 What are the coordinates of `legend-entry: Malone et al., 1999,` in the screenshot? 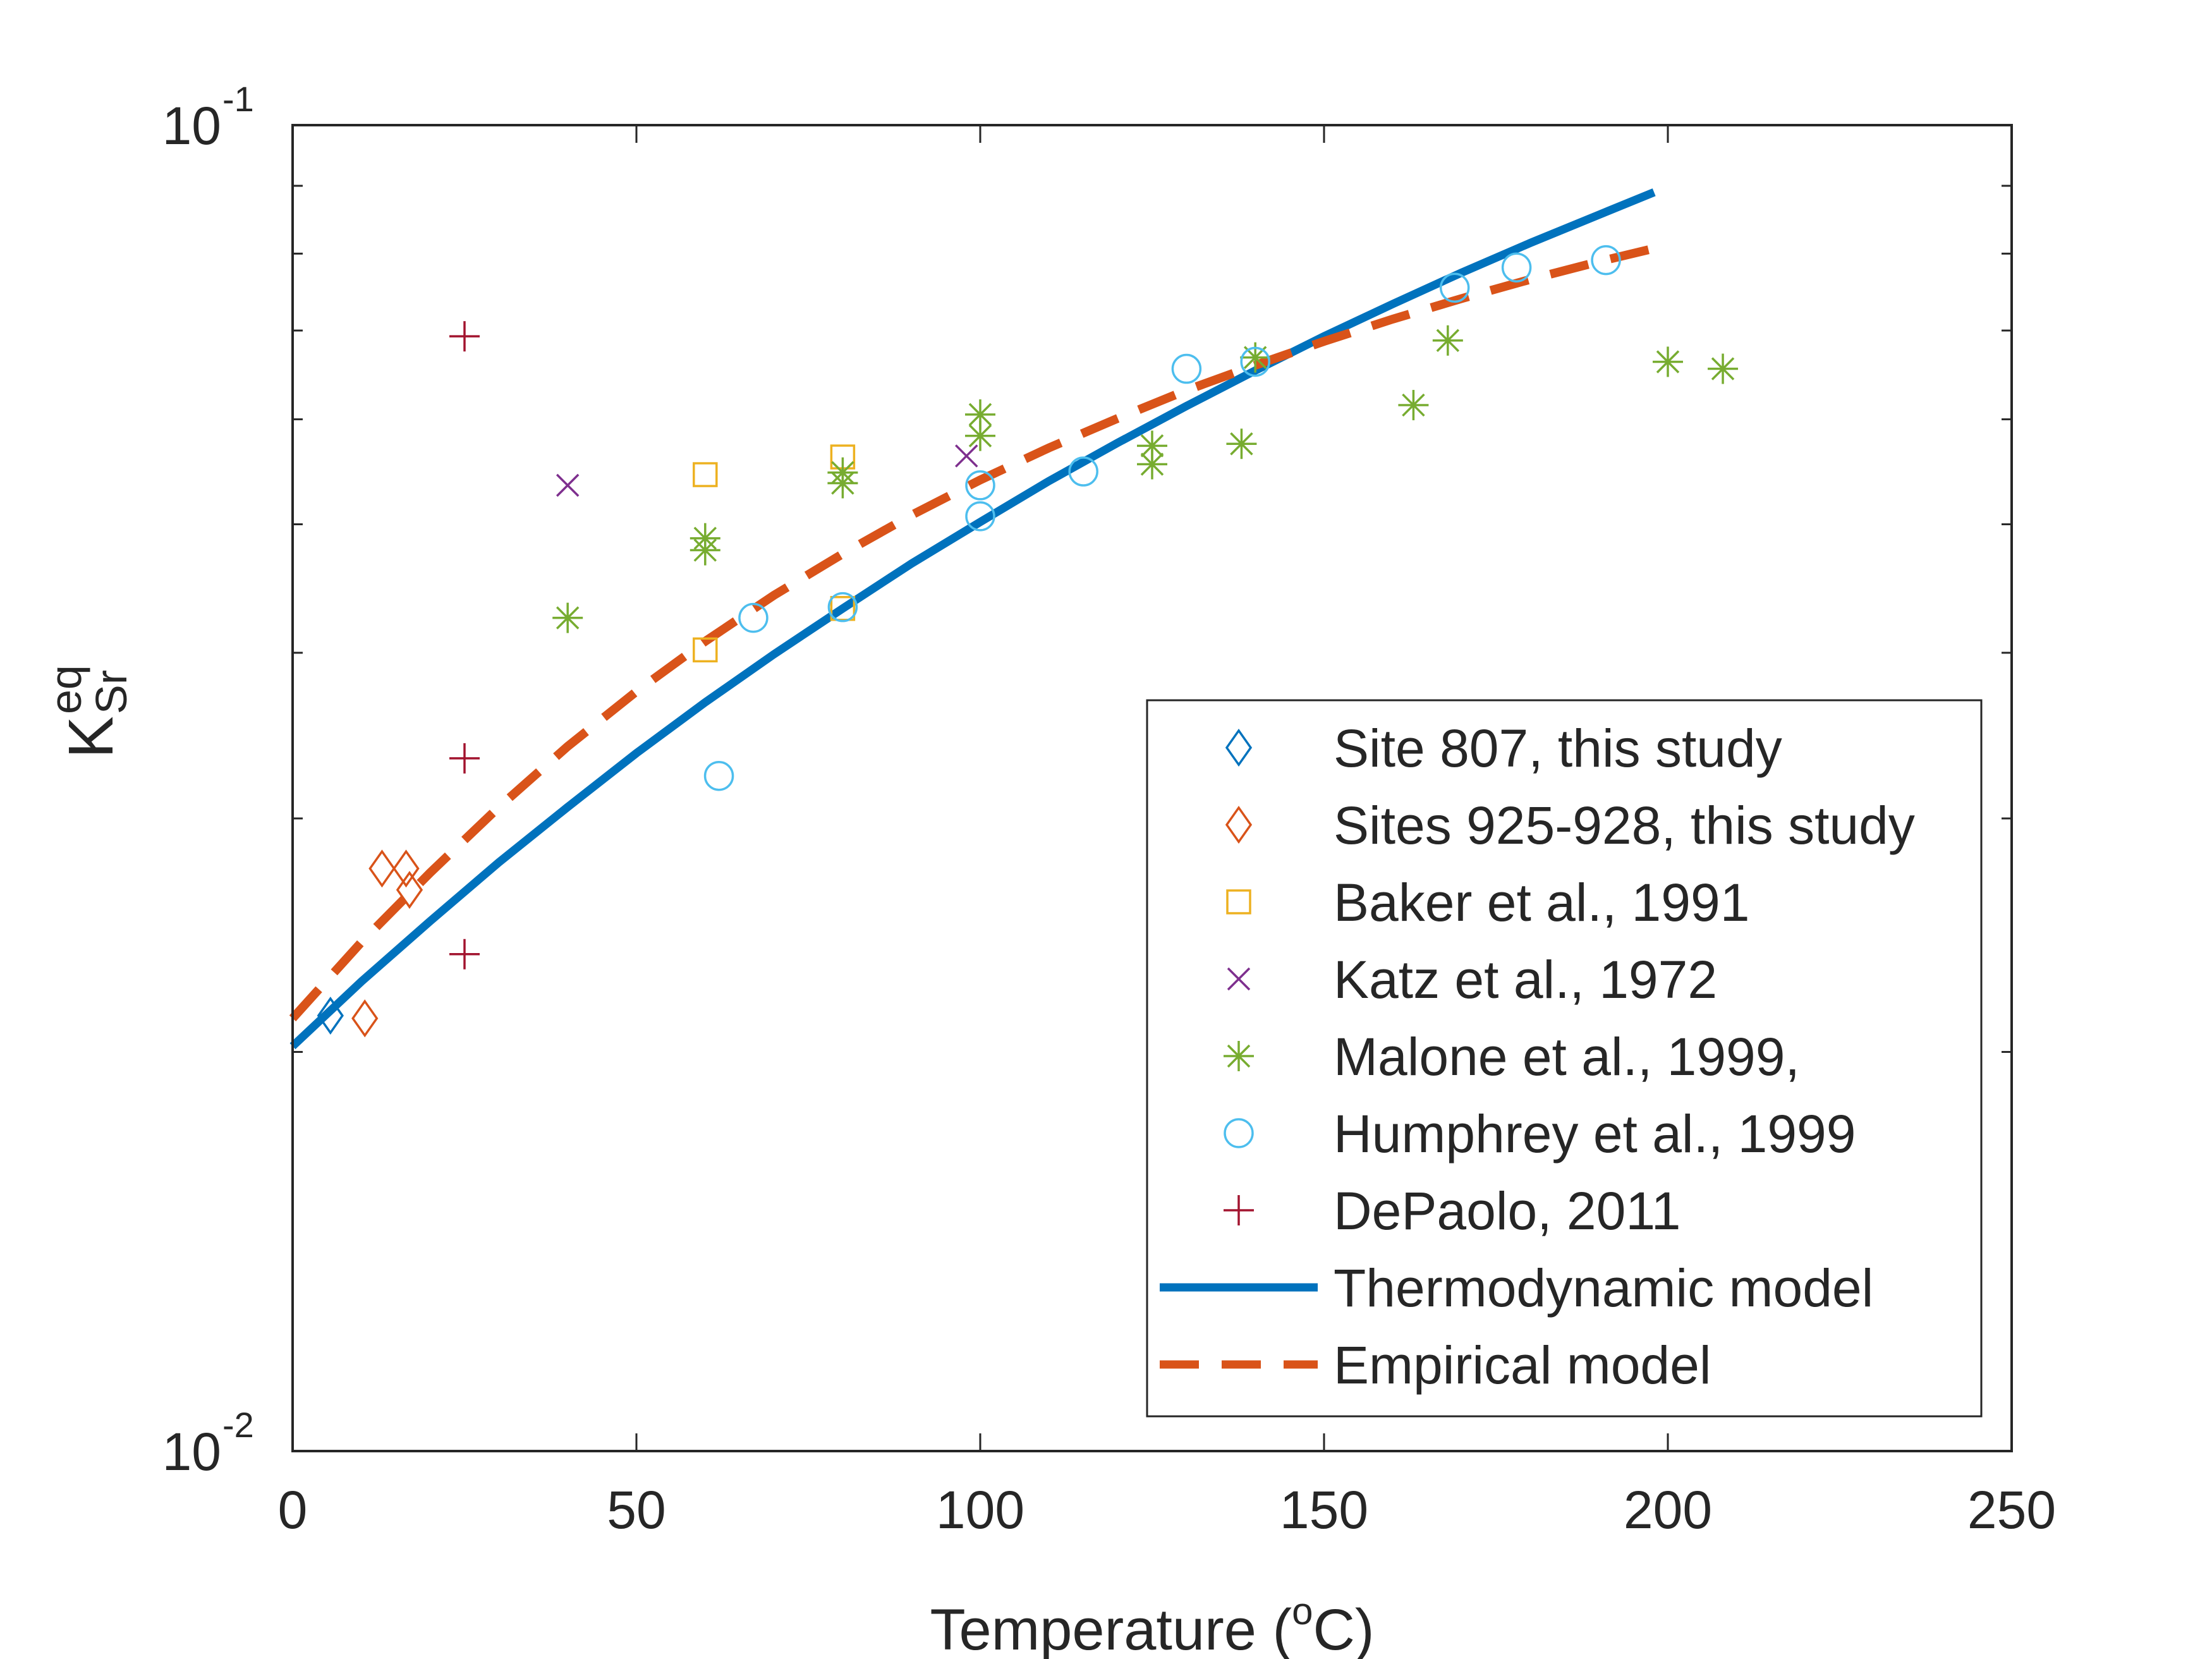 It's located at (1512, 1056).